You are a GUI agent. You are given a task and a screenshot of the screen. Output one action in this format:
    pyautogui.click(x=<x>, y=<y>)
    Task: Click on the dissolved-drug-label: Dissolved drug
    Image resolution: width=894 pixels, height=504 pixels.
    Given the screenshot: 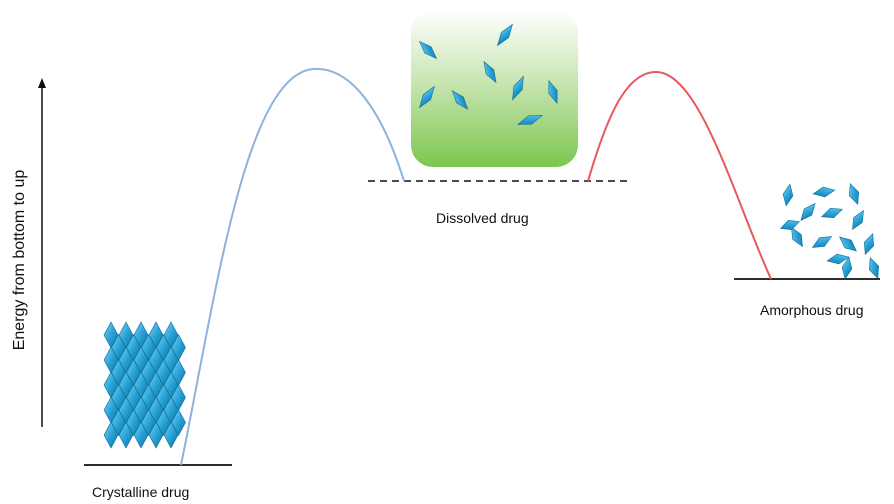 What is the action you would take?
    pyautogui.click(x=482, y=218)
    